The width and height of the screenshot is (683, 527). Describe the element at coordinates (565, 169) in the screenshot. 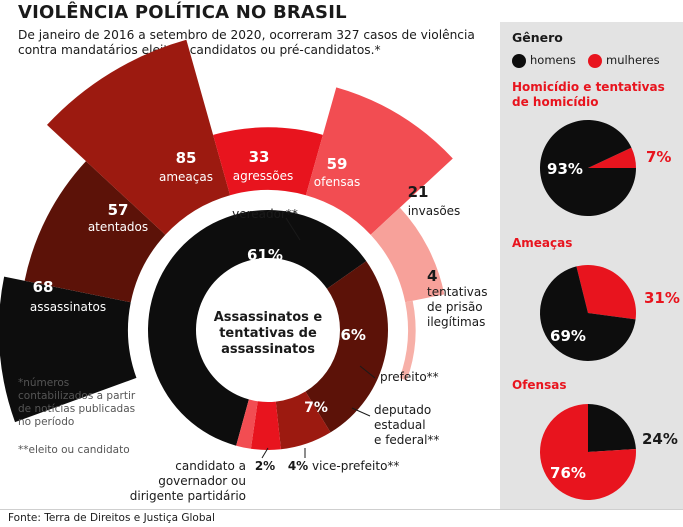

I see `pie-value-label: 93%` at that location.